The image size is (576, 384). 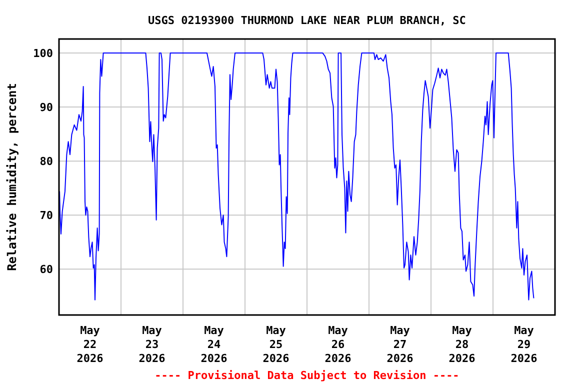 I want to click on y-tick-label: 90, so click(x=46, y=107).